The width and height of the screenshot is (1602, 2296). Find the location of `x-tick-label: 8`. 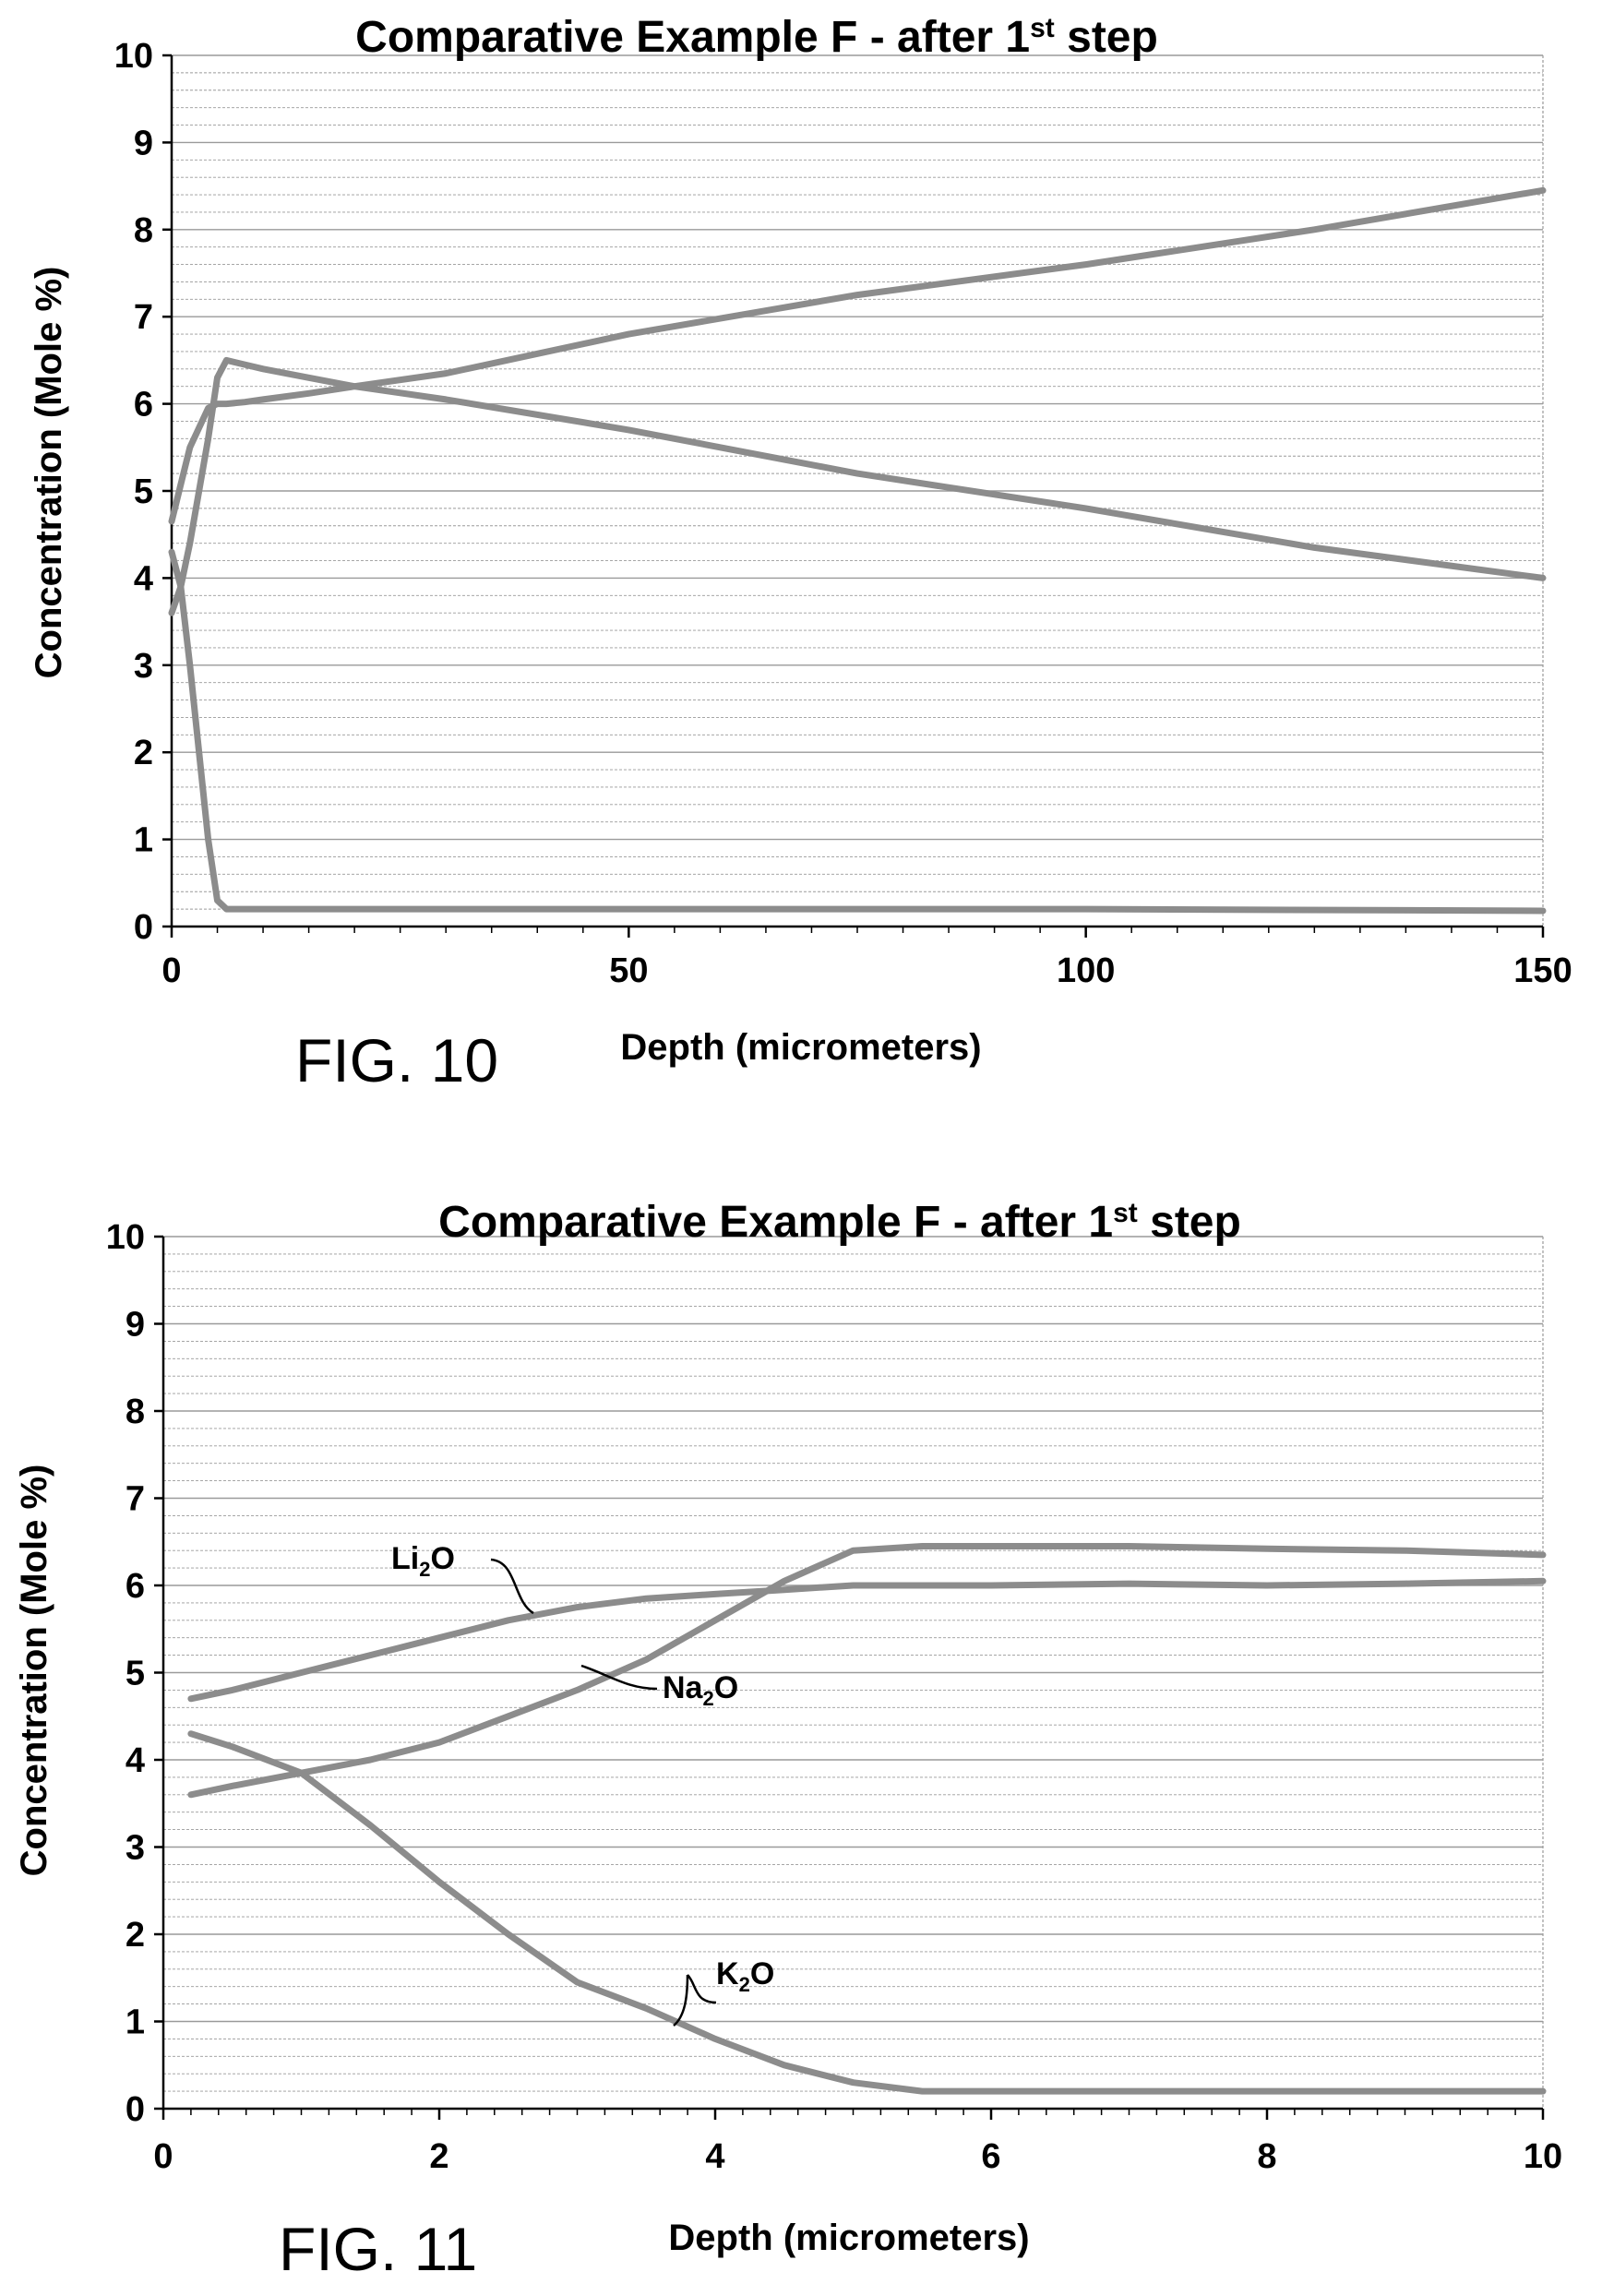

x-tick-label: 8 is located at coordinates (1266, 2156).